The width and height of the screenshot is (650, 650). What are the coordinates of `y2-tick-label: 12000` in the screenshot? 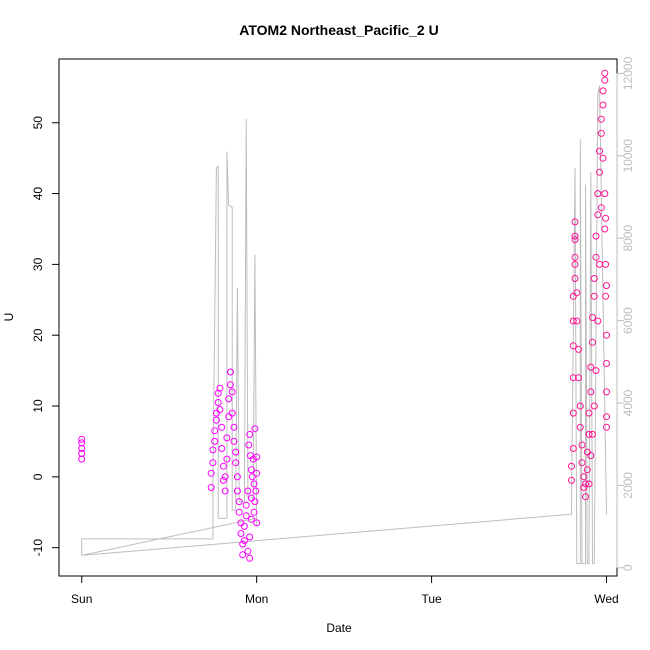 It's located at (628, 73).